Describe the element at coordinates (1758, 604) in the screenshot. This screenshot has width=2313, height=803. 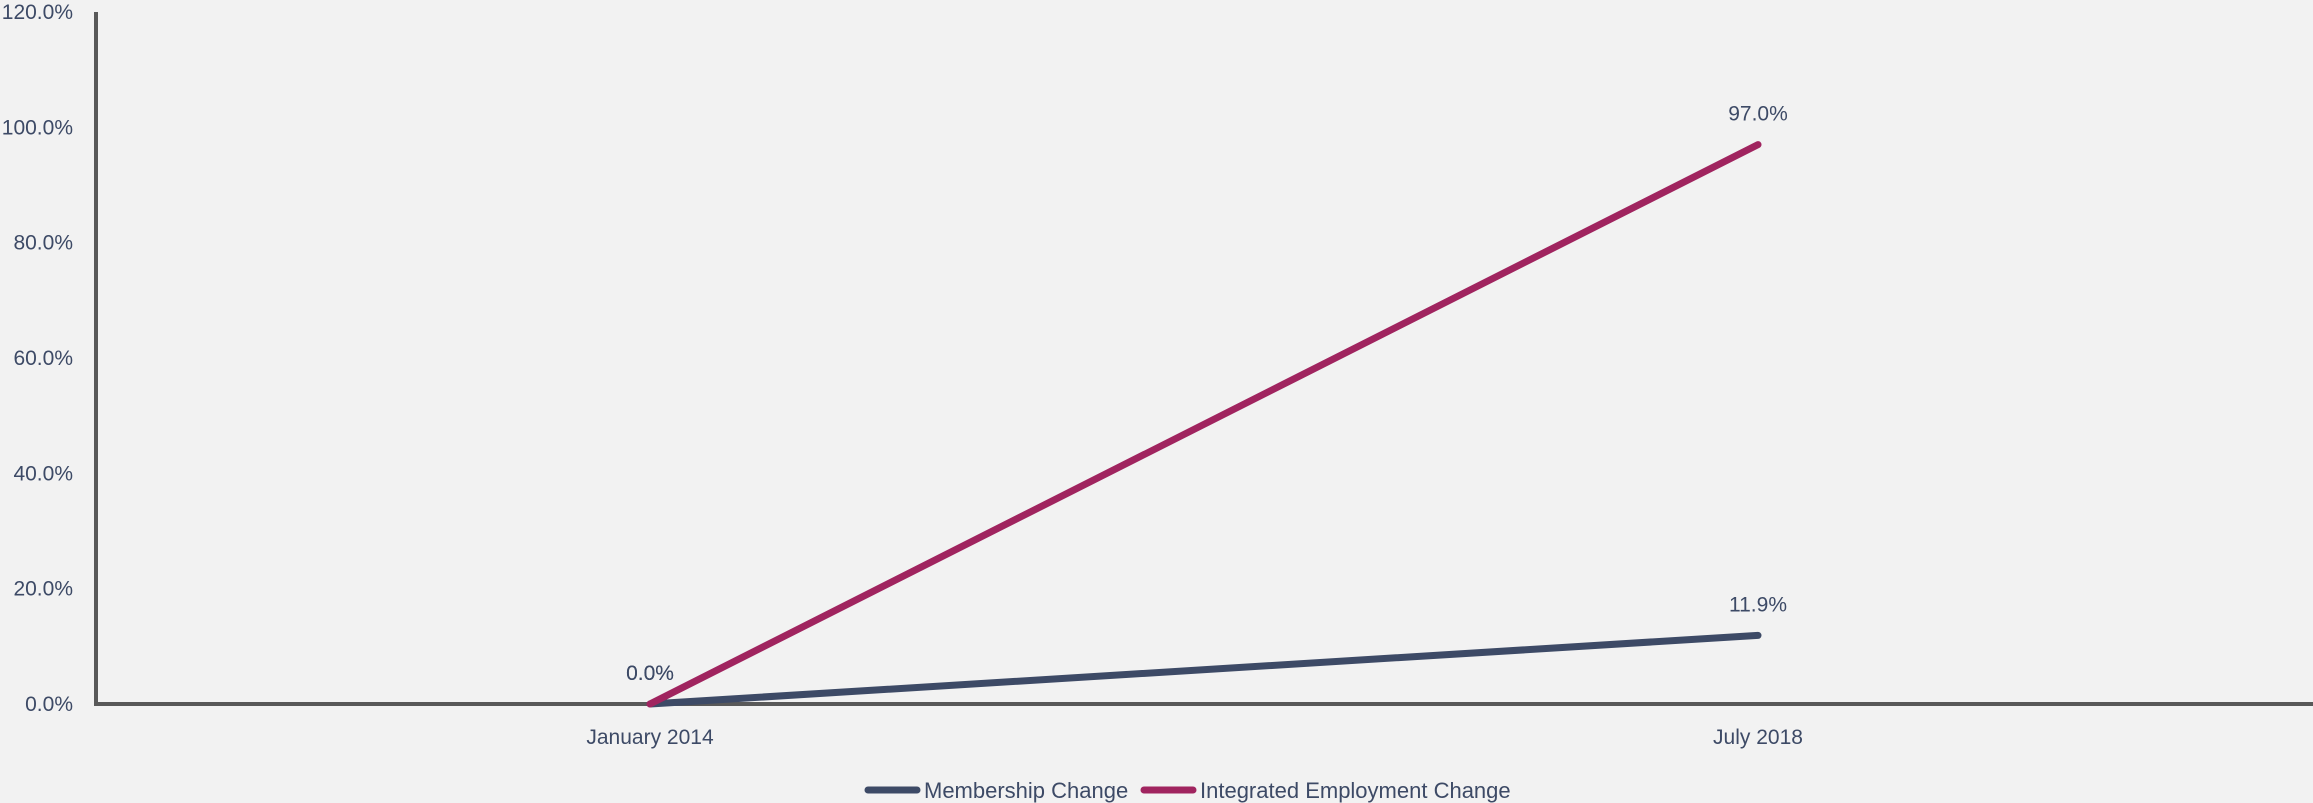
I see `data-label: 11.9%` at that location.